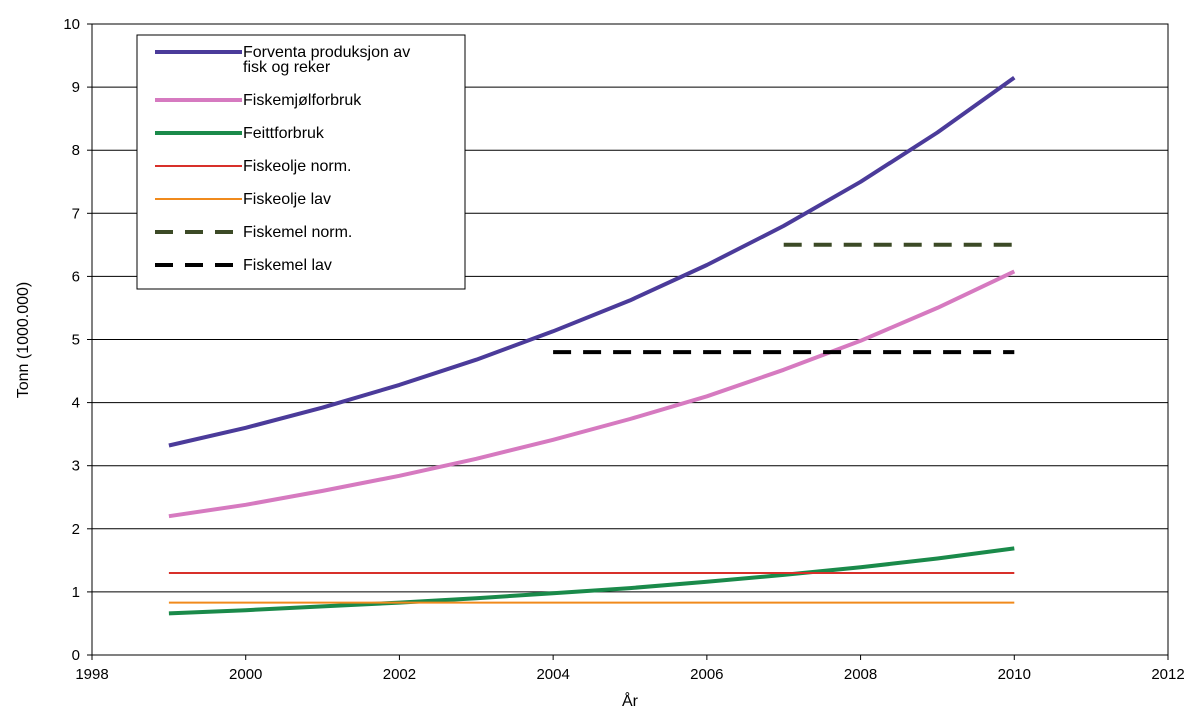 This screenshot has width=1194, height=710. What do you see at coordinates (245, 674) in the screenshot?
I see `x-tick-label: 2000` at bounding box center [245, 674].